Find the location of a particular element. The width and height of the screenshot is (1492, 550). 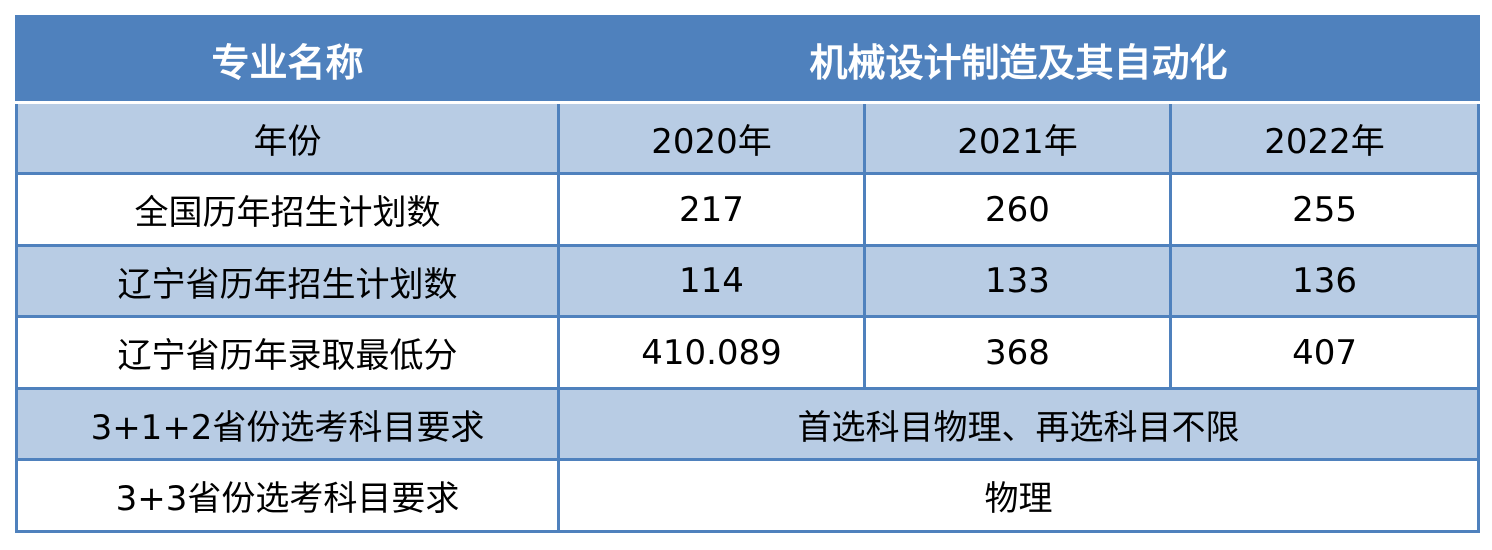

requirement-row: 3+3省份选考科目要求 物理 is located at coordinates (748, 495).